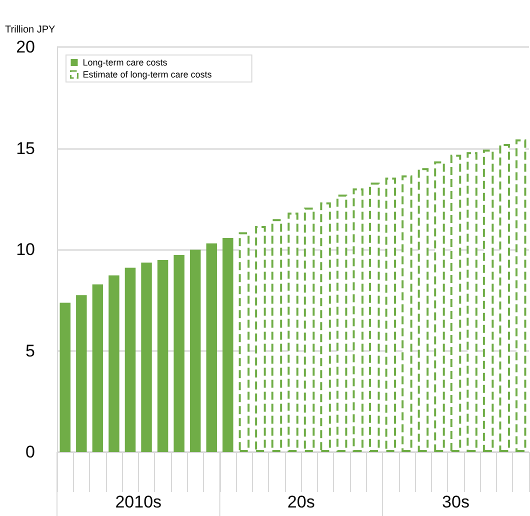 This screenshot has height=516, width=530. Describe the element at coordinates (25, 47) in the screenshot. I see `y-tick-label: 20` at that location.